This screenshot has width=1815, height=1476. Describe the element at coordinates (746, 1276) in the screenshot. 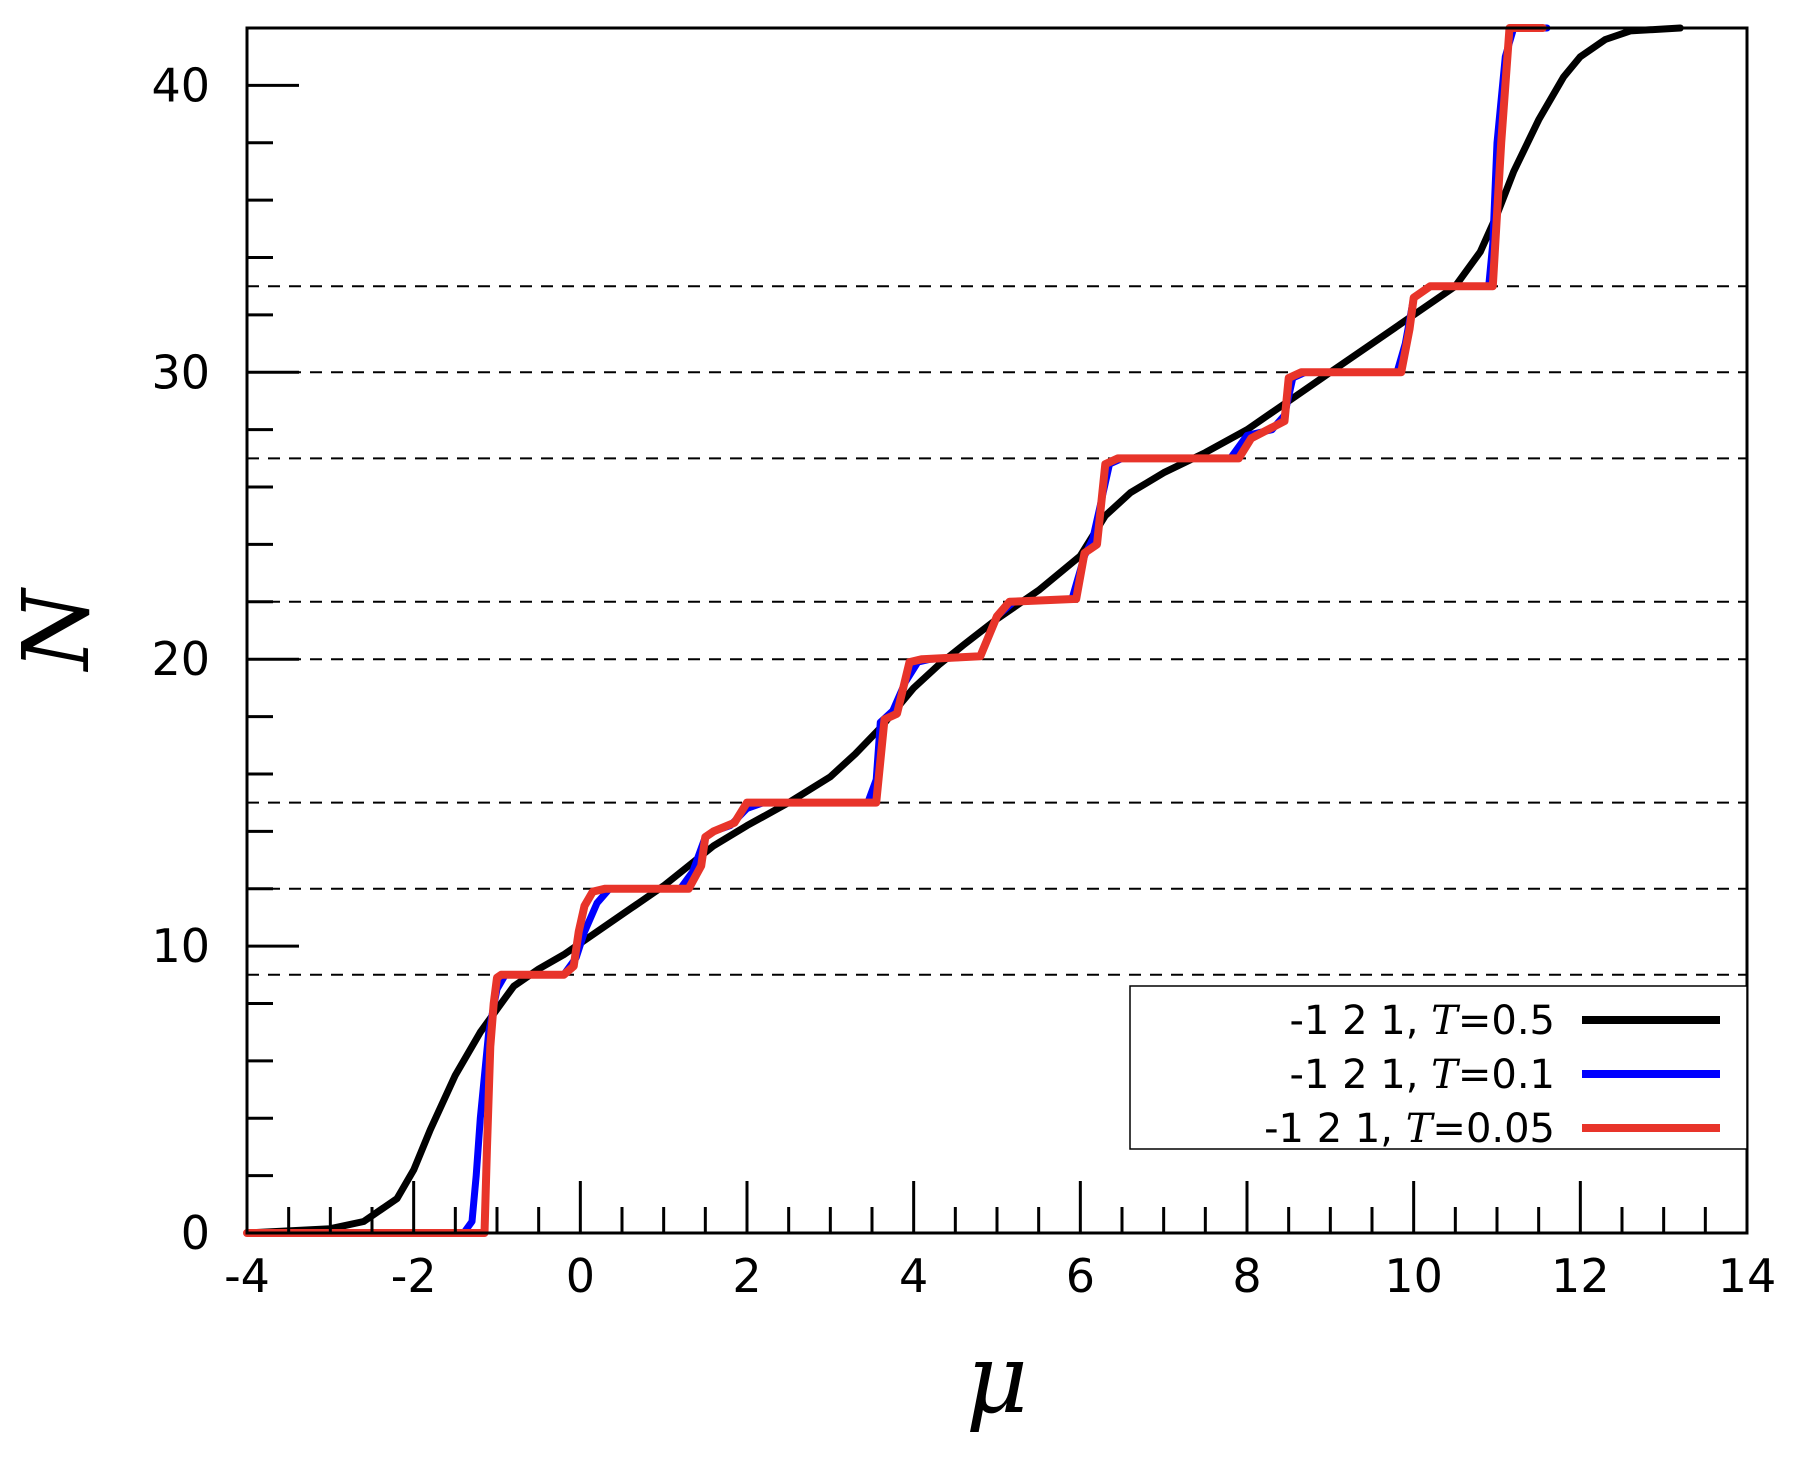

I see `x-tick-label: 2` at that location.